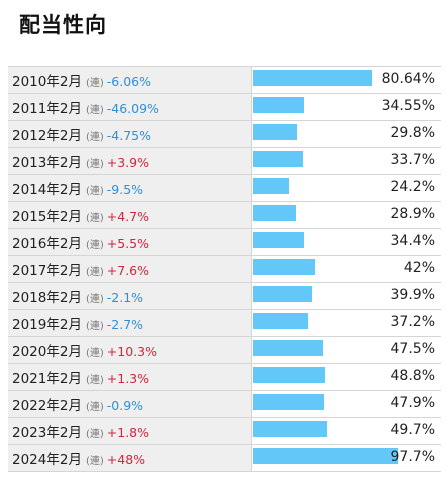 The height and width of the screenshot is (477, 446). What do you see at coordinates (125, 405) in the screenshot?
I see `change-percent: -0.9%` at bounding box center [125, 405].